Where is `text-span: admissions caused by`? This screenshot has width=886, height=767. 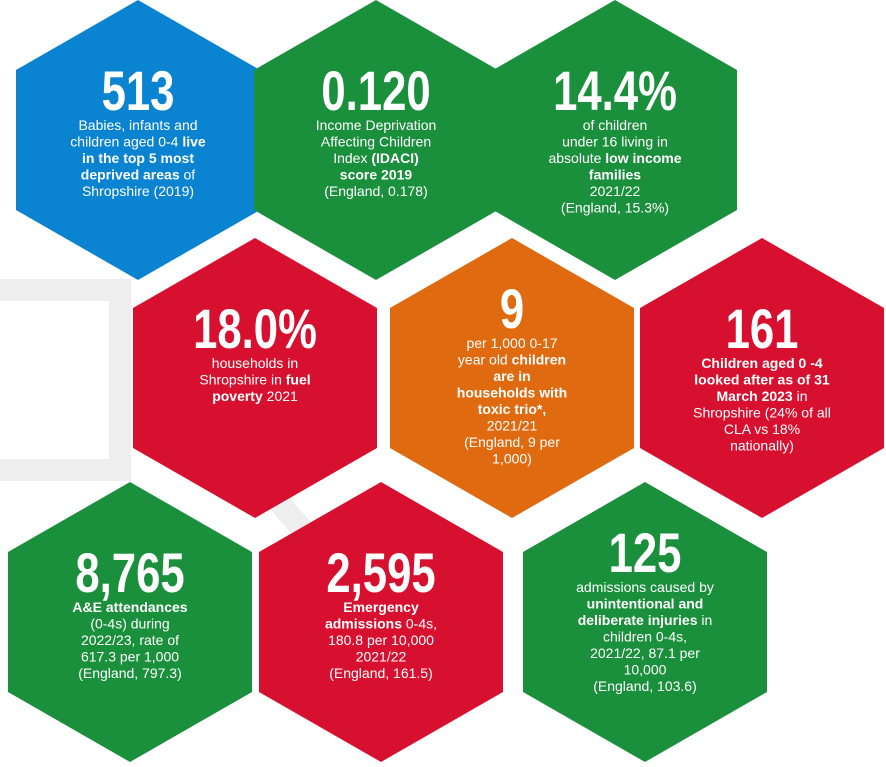
text-span: admissions caused by is located at coordinates (645, 587).